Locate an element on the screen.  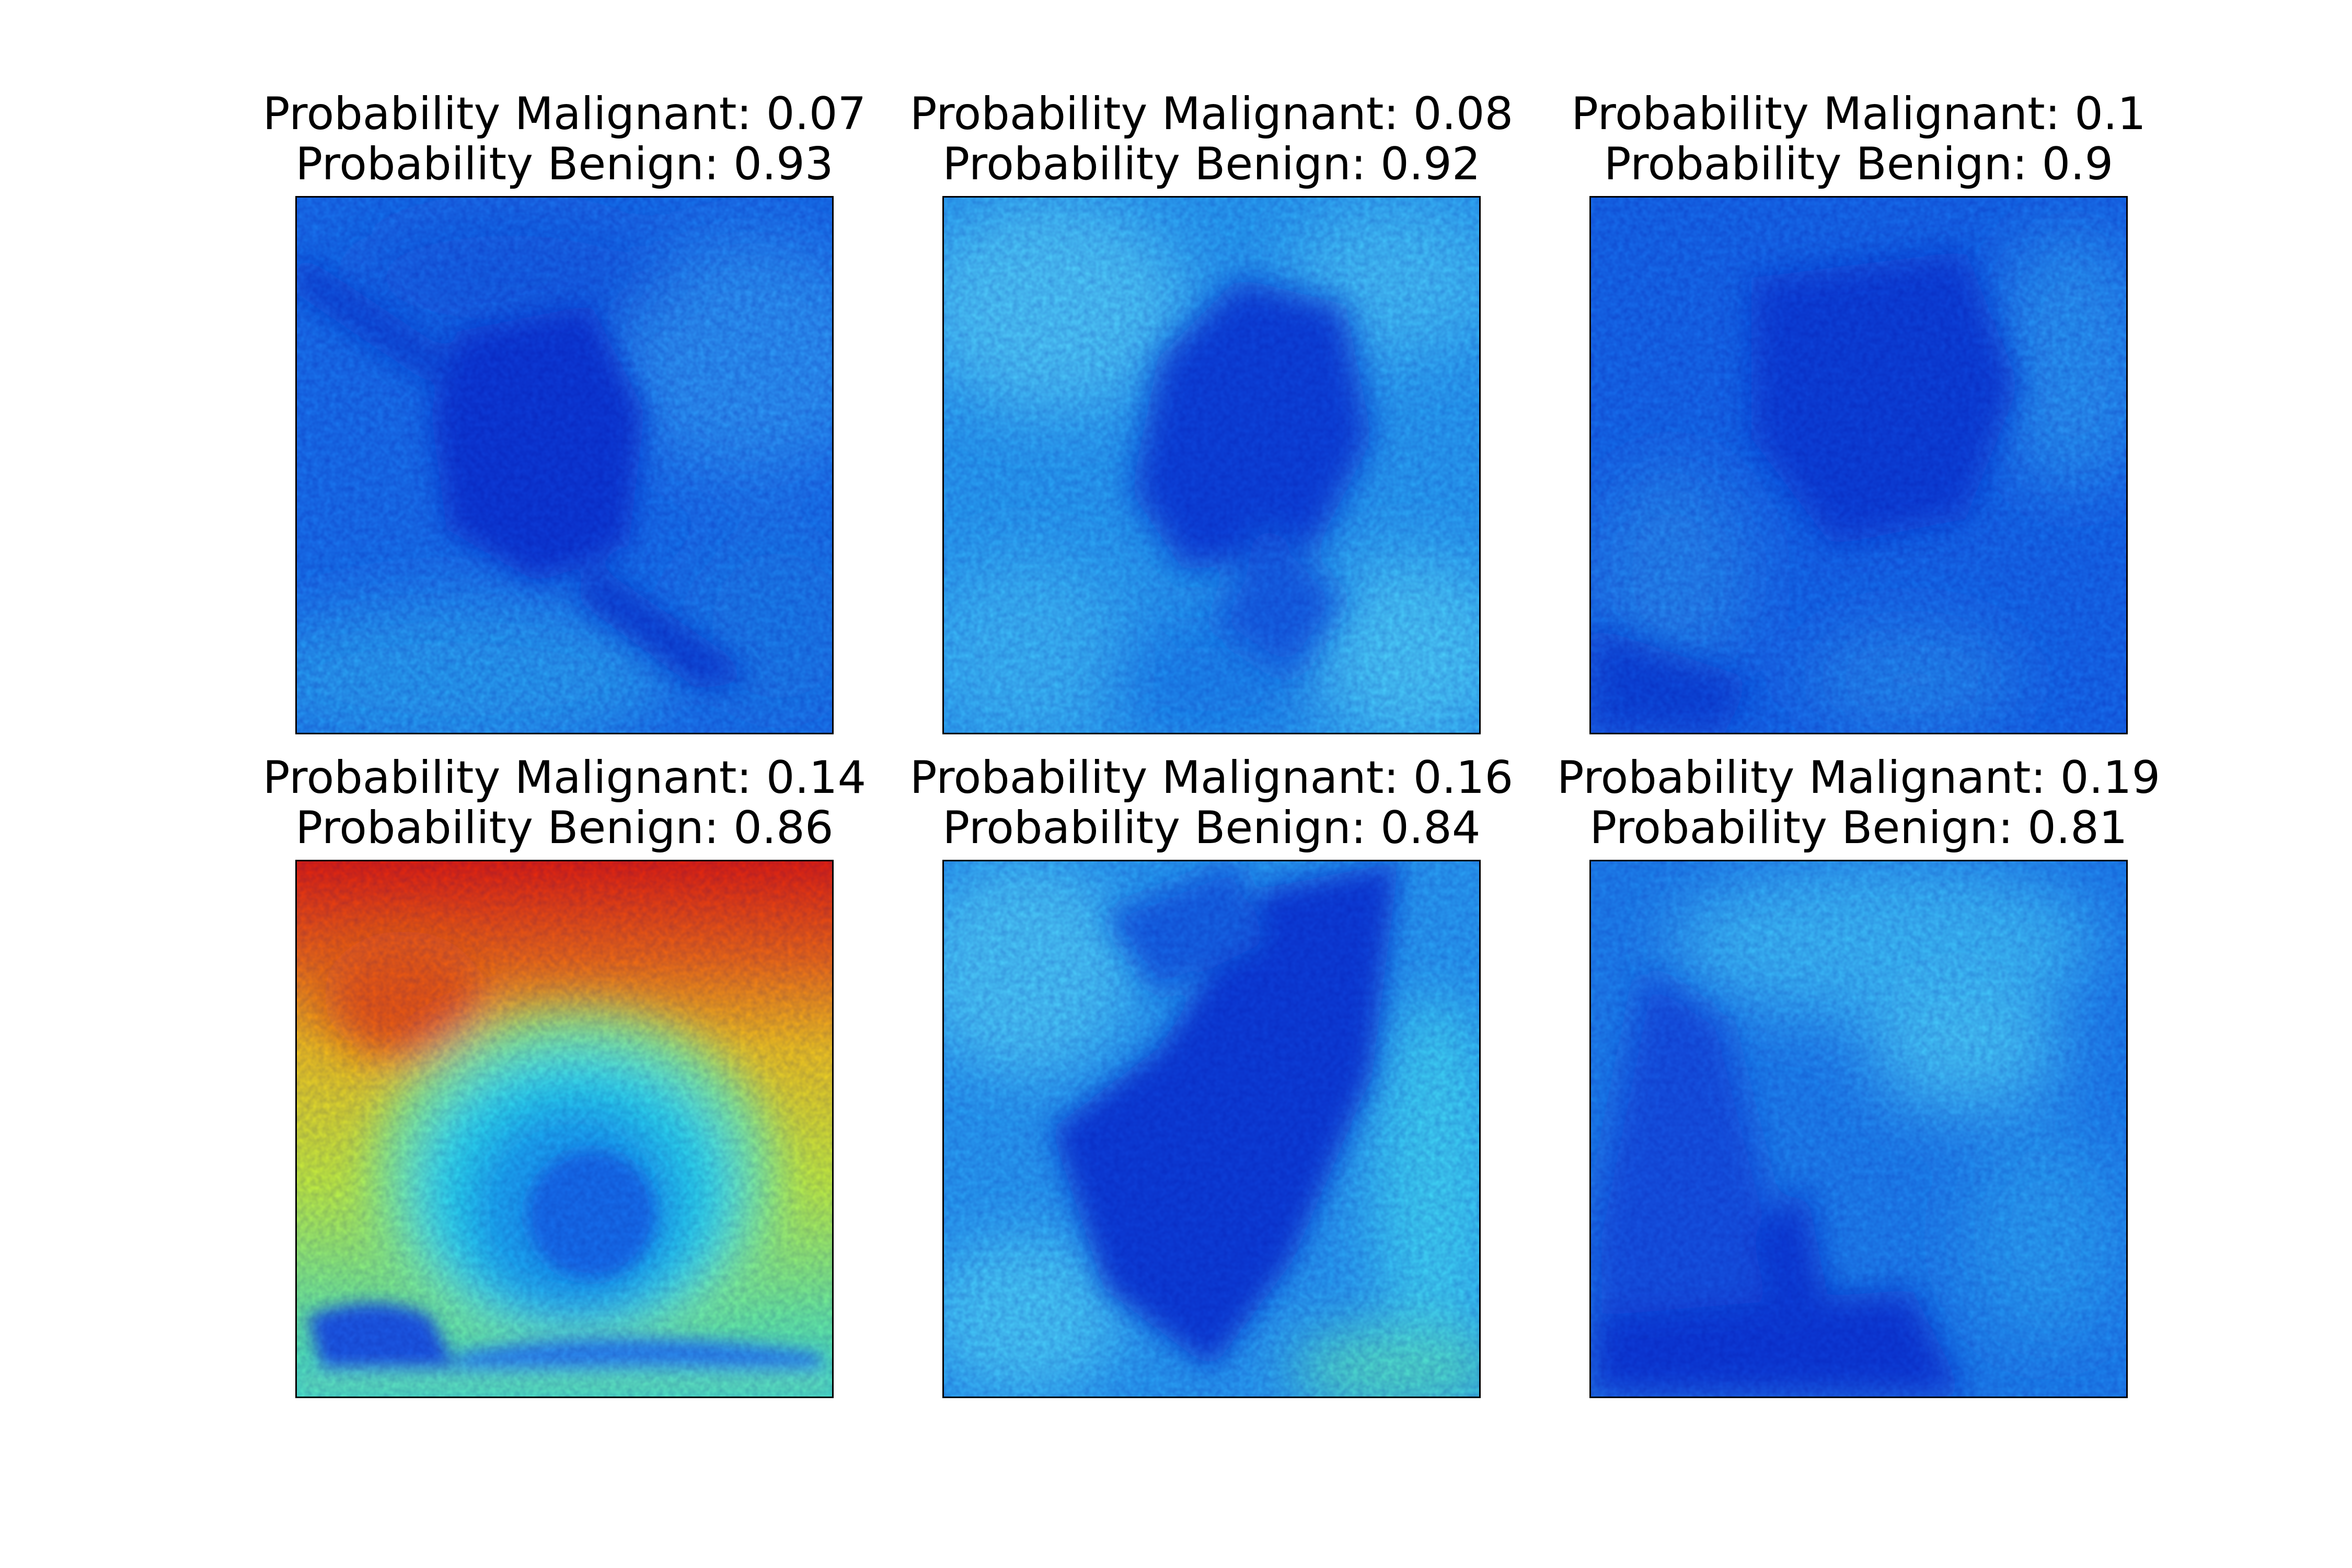
malignant-probability-label: Probability Malignant: 0.16 is located at coordinates (1211, 778).